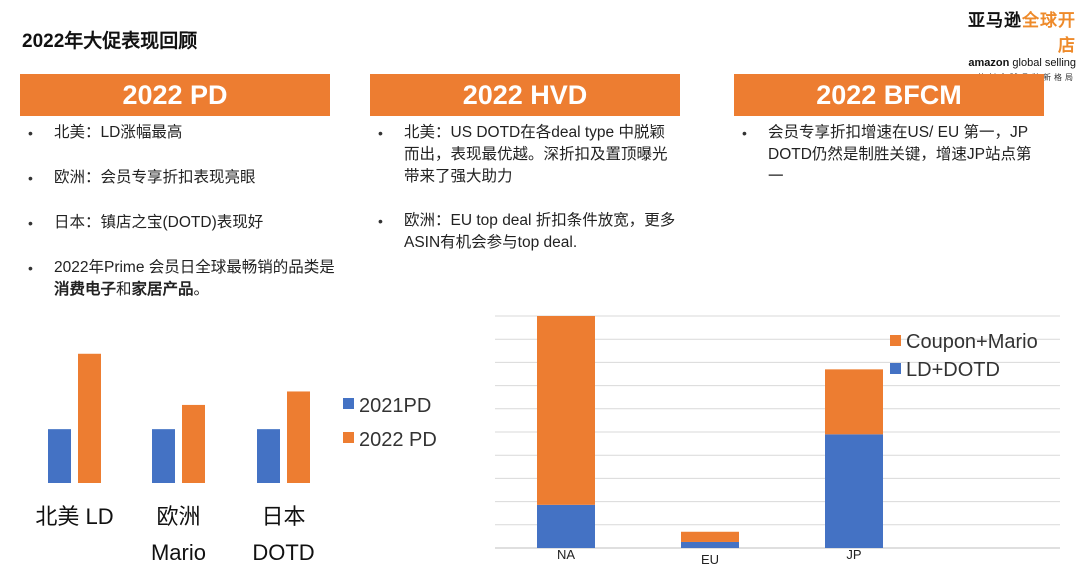  Describe the element at coordinates (180, 178) in the screenshot. I see `pd-point-eu: 欧洲：会员专享折扣表现亮眼` at that location.